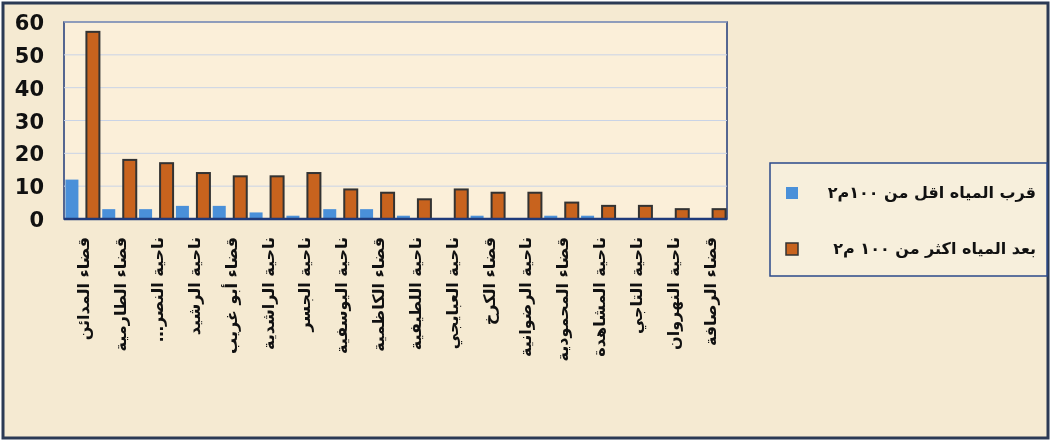 The width and height of the screenshot is (1051, 441). Describe the element at coordinates (342, 295) in the screenshot. I see `x-tick-label: ناحية اليوسفية` at that location.